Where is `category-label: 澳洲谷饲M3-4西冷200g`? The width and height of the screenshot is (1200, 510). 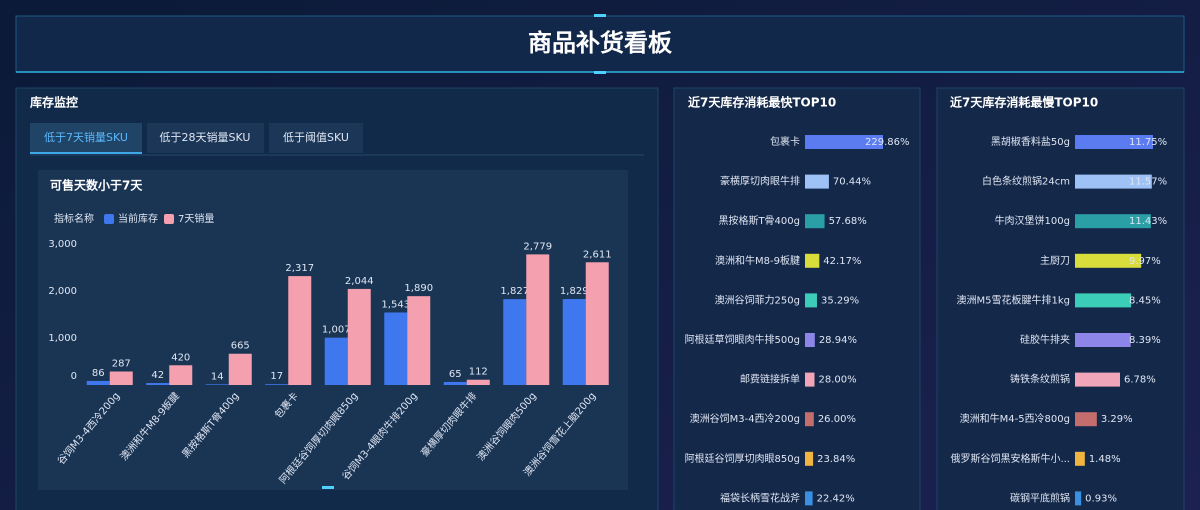
category-label: 澳洲谷饲M3-4西冷200g is located at coordinates (745, 418).